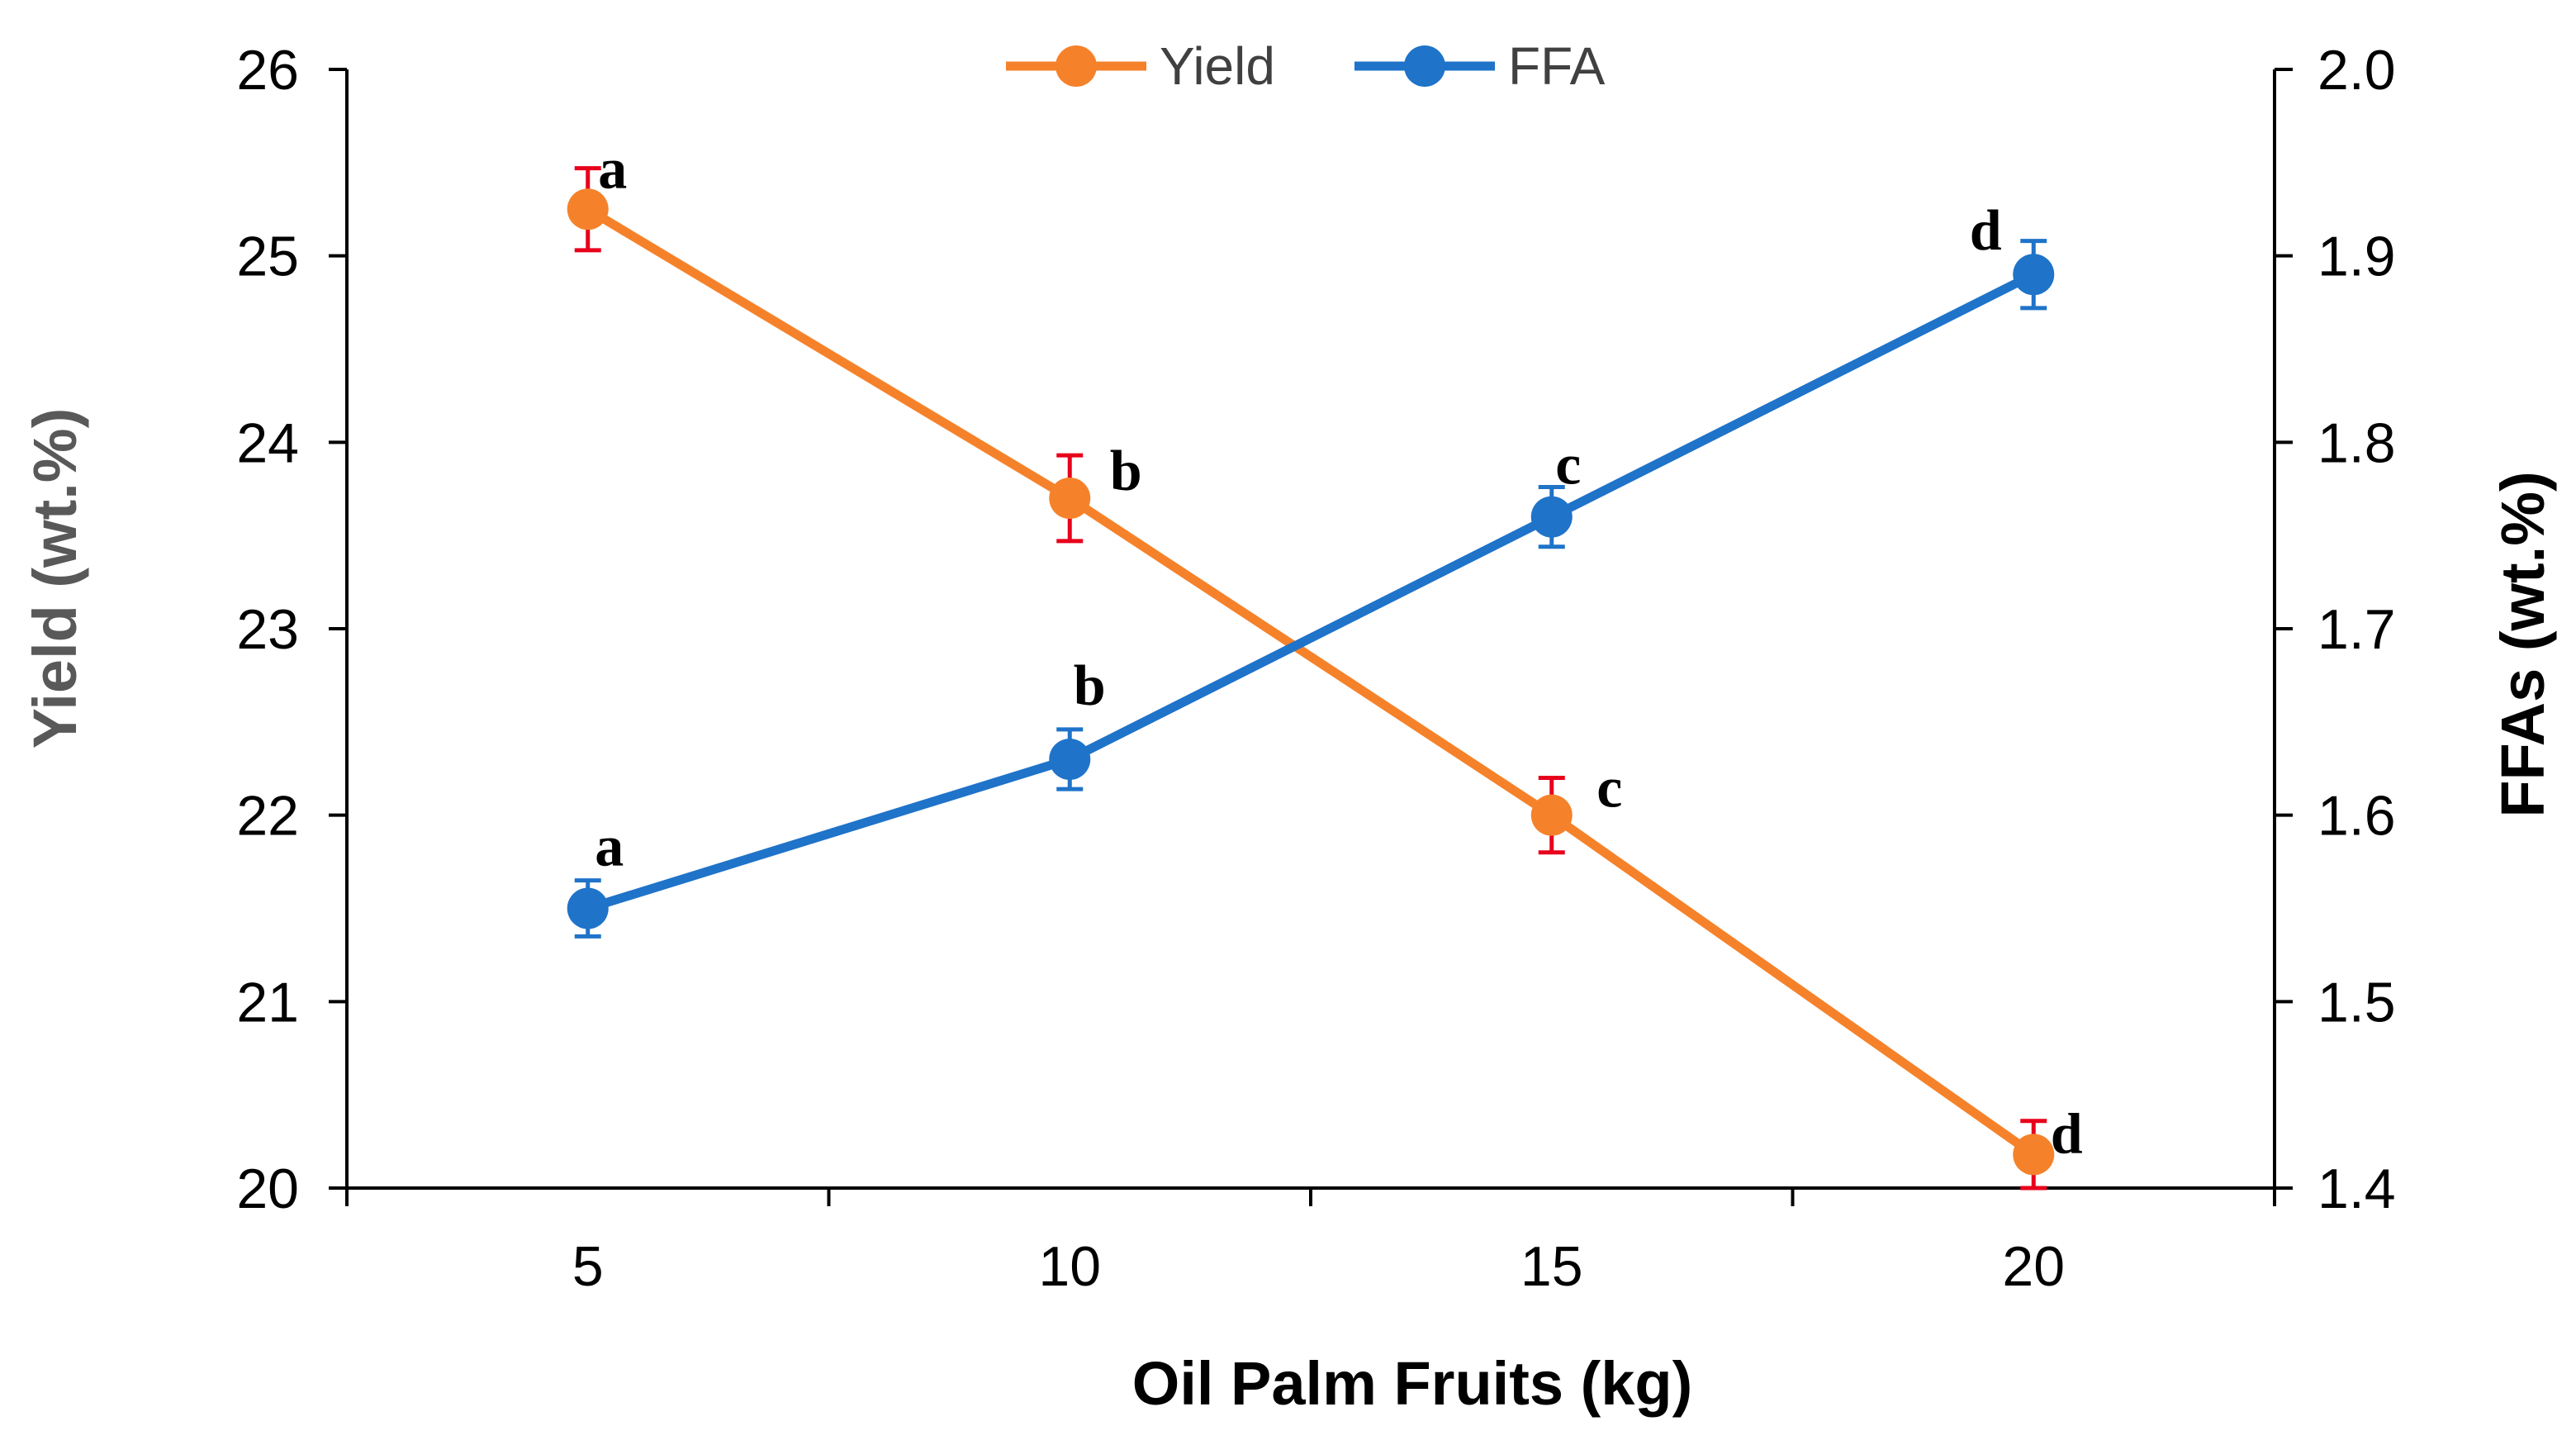  I want to click on y-right-tick-label: 1.5, so click(2356, 1002).